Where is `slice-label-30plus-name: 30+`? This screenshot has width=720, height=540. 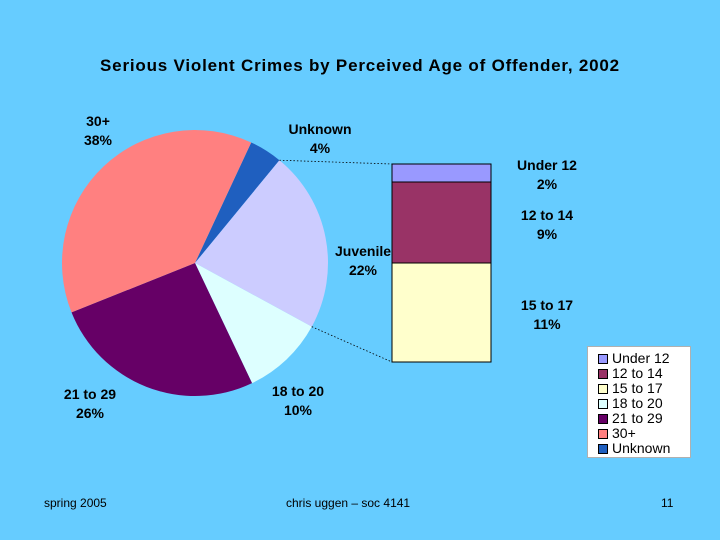
slice-label-30plus-name: 30+ is located at coordinates (98, 121).